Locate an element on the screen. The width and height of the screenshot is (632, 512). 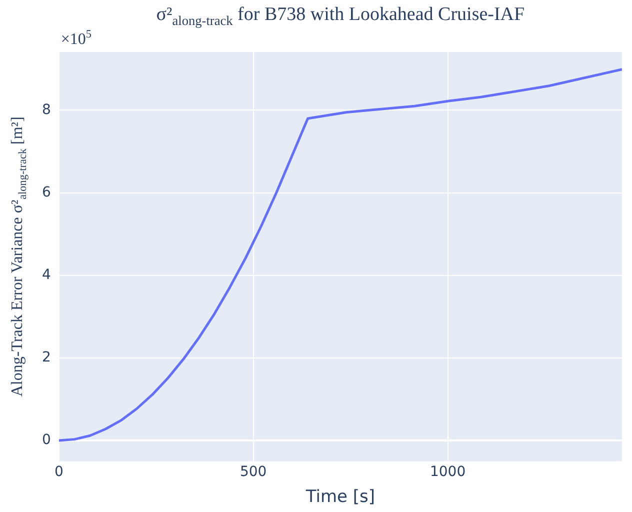
x-tick-label: 1000 is located at coordinates (448, 472).